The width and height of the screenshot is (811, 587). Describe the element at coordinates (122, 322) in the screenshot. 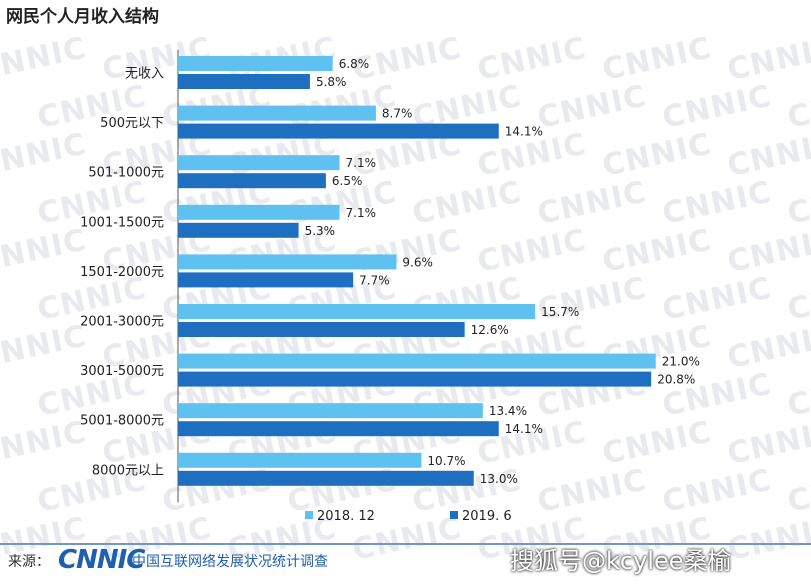

I see `category-label-5: 2001-3000元` at that location.